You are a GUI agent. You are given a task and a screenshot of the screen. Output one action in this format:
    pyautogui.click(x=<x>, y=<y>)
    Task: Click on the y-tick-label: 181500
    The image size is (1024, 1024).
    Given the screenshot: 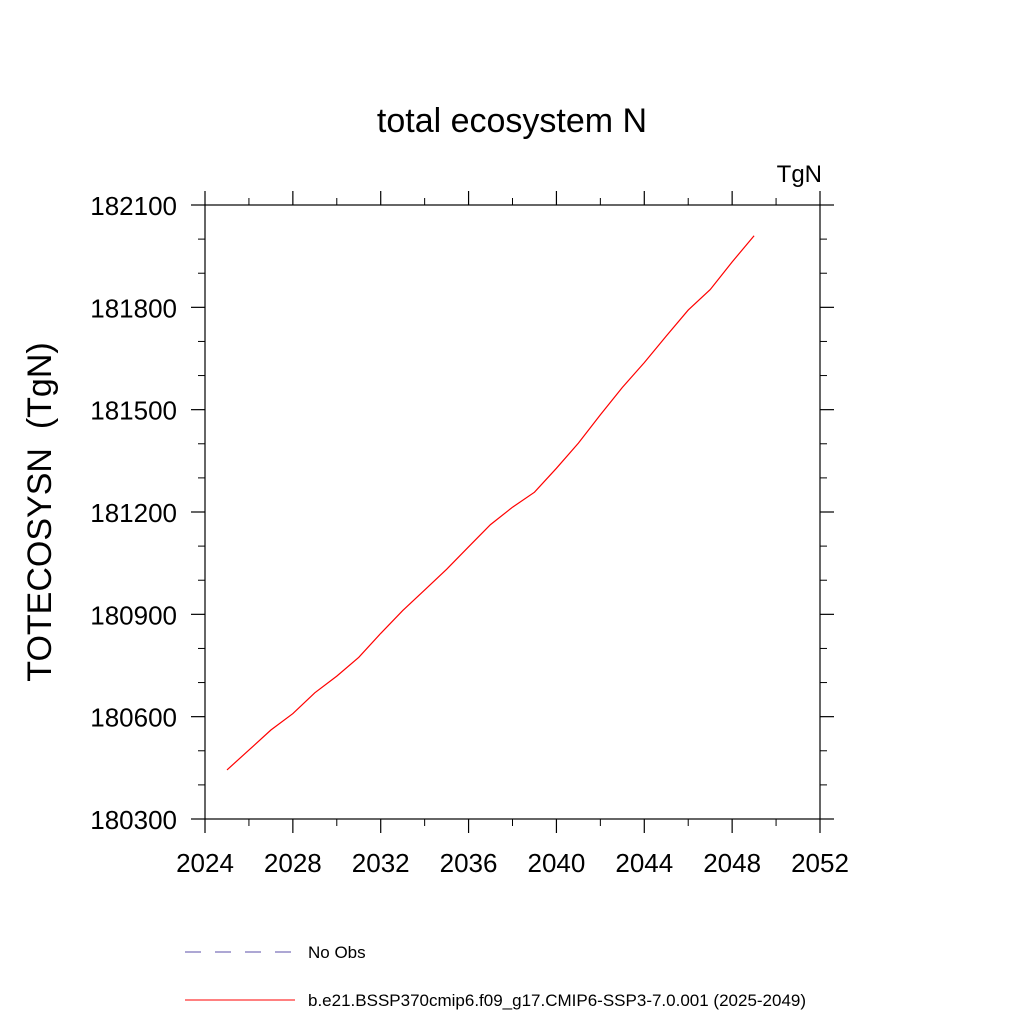 What is the action you would take?
    pyautogui.click(x=133, y=411)
    